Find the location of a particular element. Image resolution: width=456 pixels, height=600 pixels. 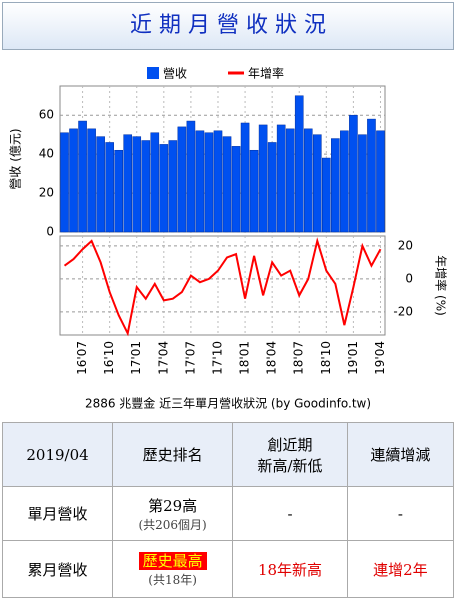

cell: 連增2年 is located at coordinates (400, 569).